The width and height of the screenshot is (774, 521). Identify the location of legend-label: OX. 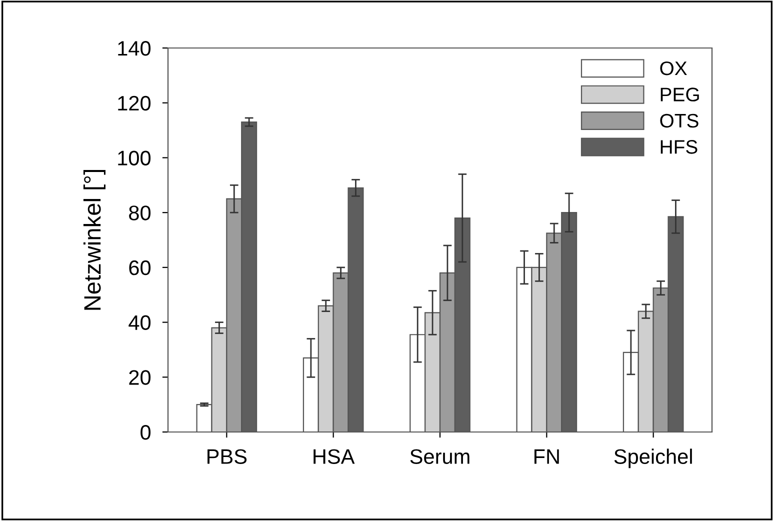
(673, 68).